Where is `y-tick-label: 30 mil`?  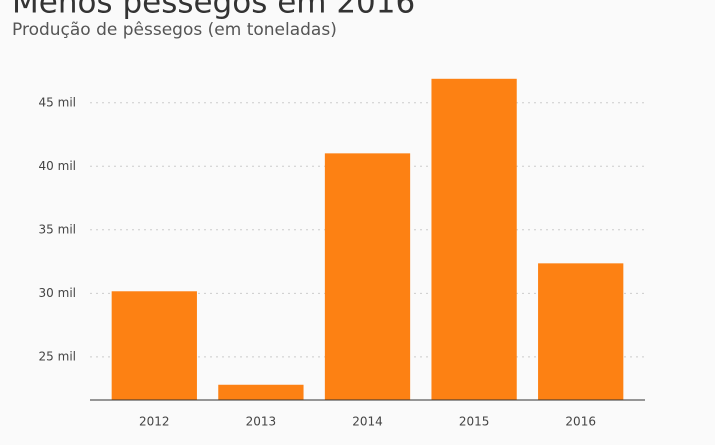
y-tick-label: 30 mil is located at coordinates (57, 293).